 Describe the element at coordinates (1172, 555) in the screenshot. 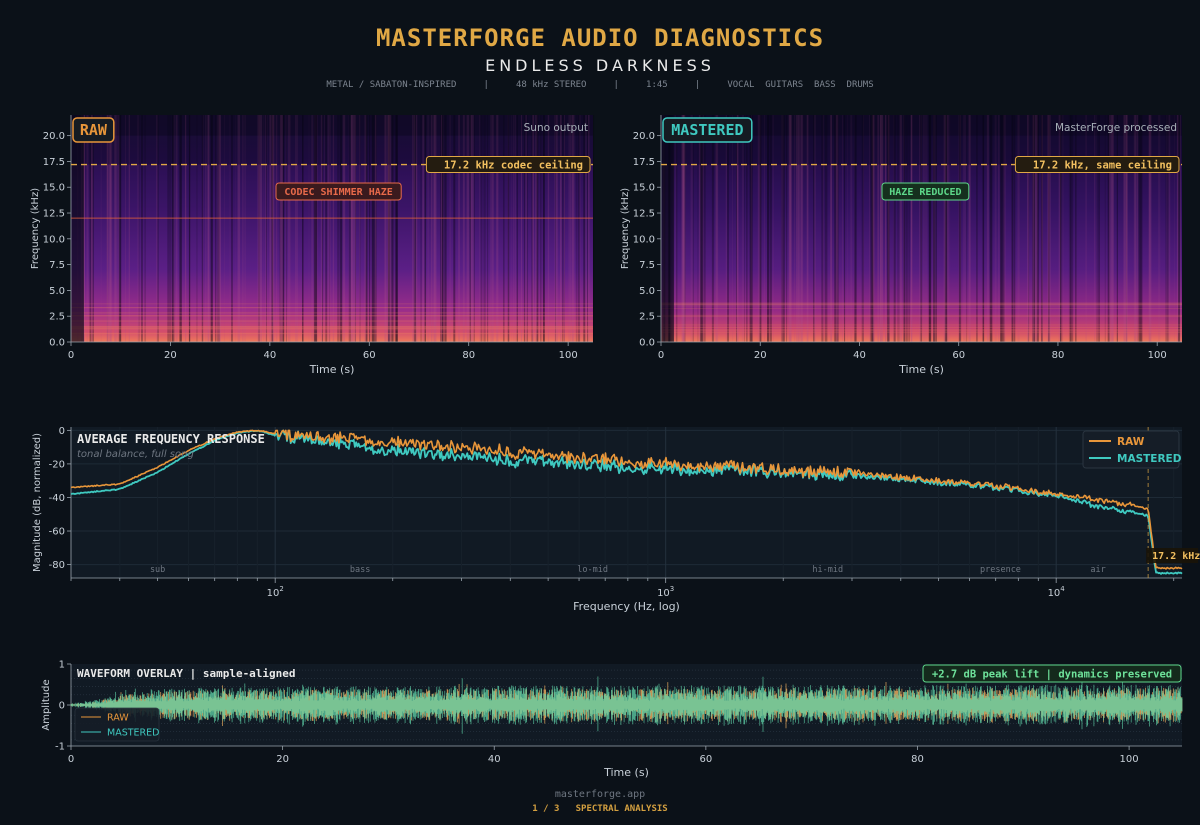

I see `cutoff-label-bg` at that location.